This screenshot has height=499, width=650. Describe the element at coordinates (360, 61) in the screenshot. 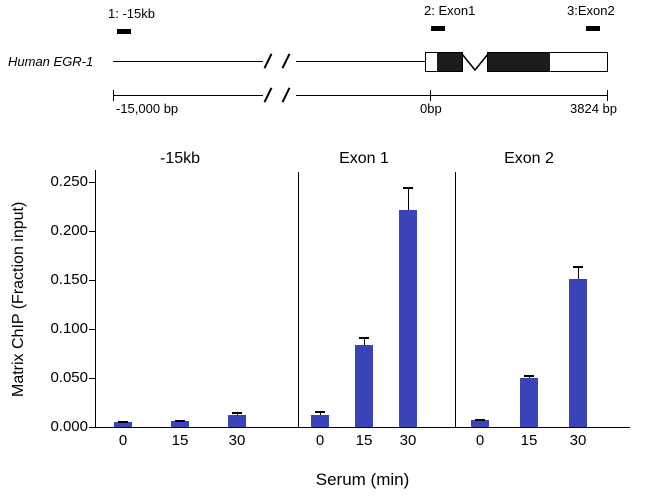

I see `gene-line-right` at that location.